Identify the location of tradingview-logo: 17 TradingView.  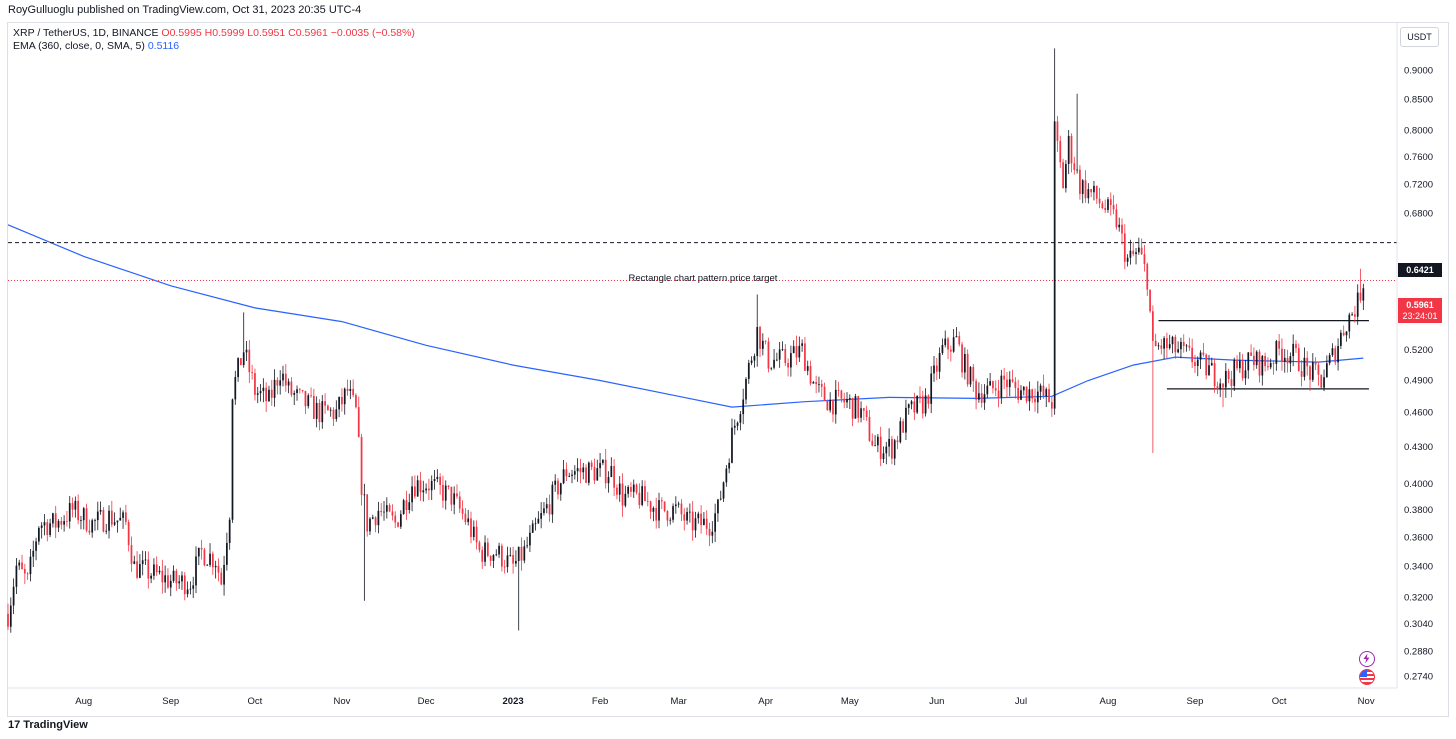
(48, 725).